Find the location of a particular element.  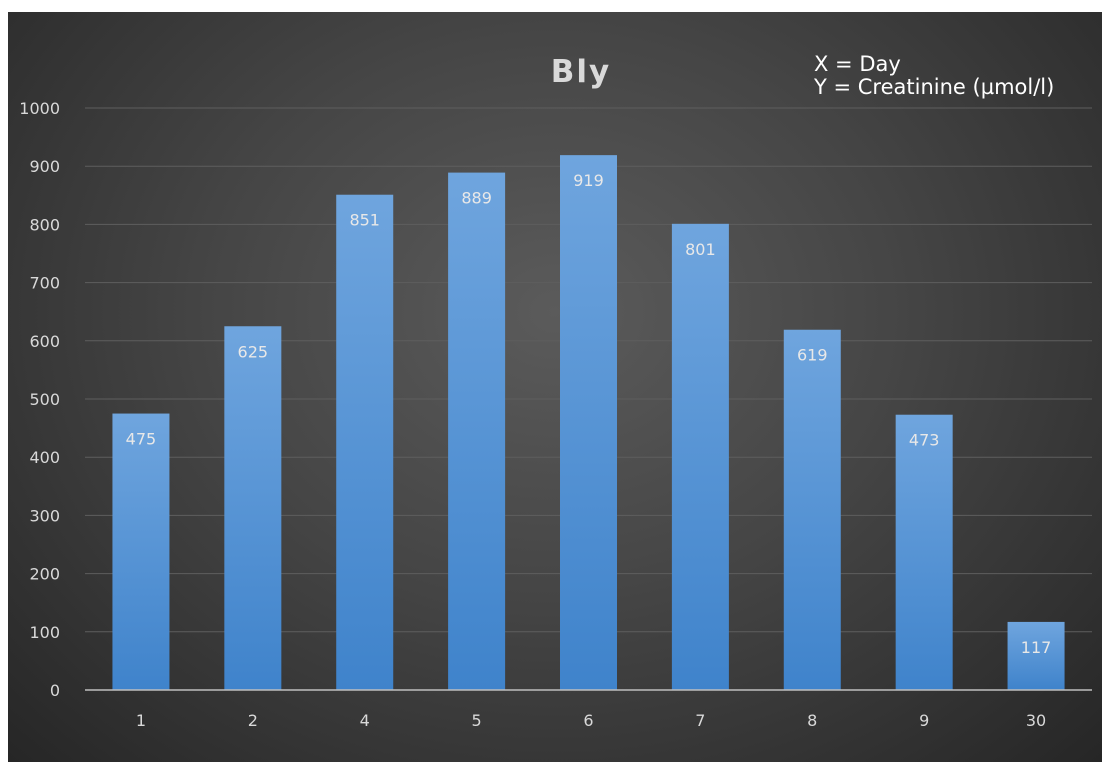

data-label: 919 is located at coordinates (588, 180).